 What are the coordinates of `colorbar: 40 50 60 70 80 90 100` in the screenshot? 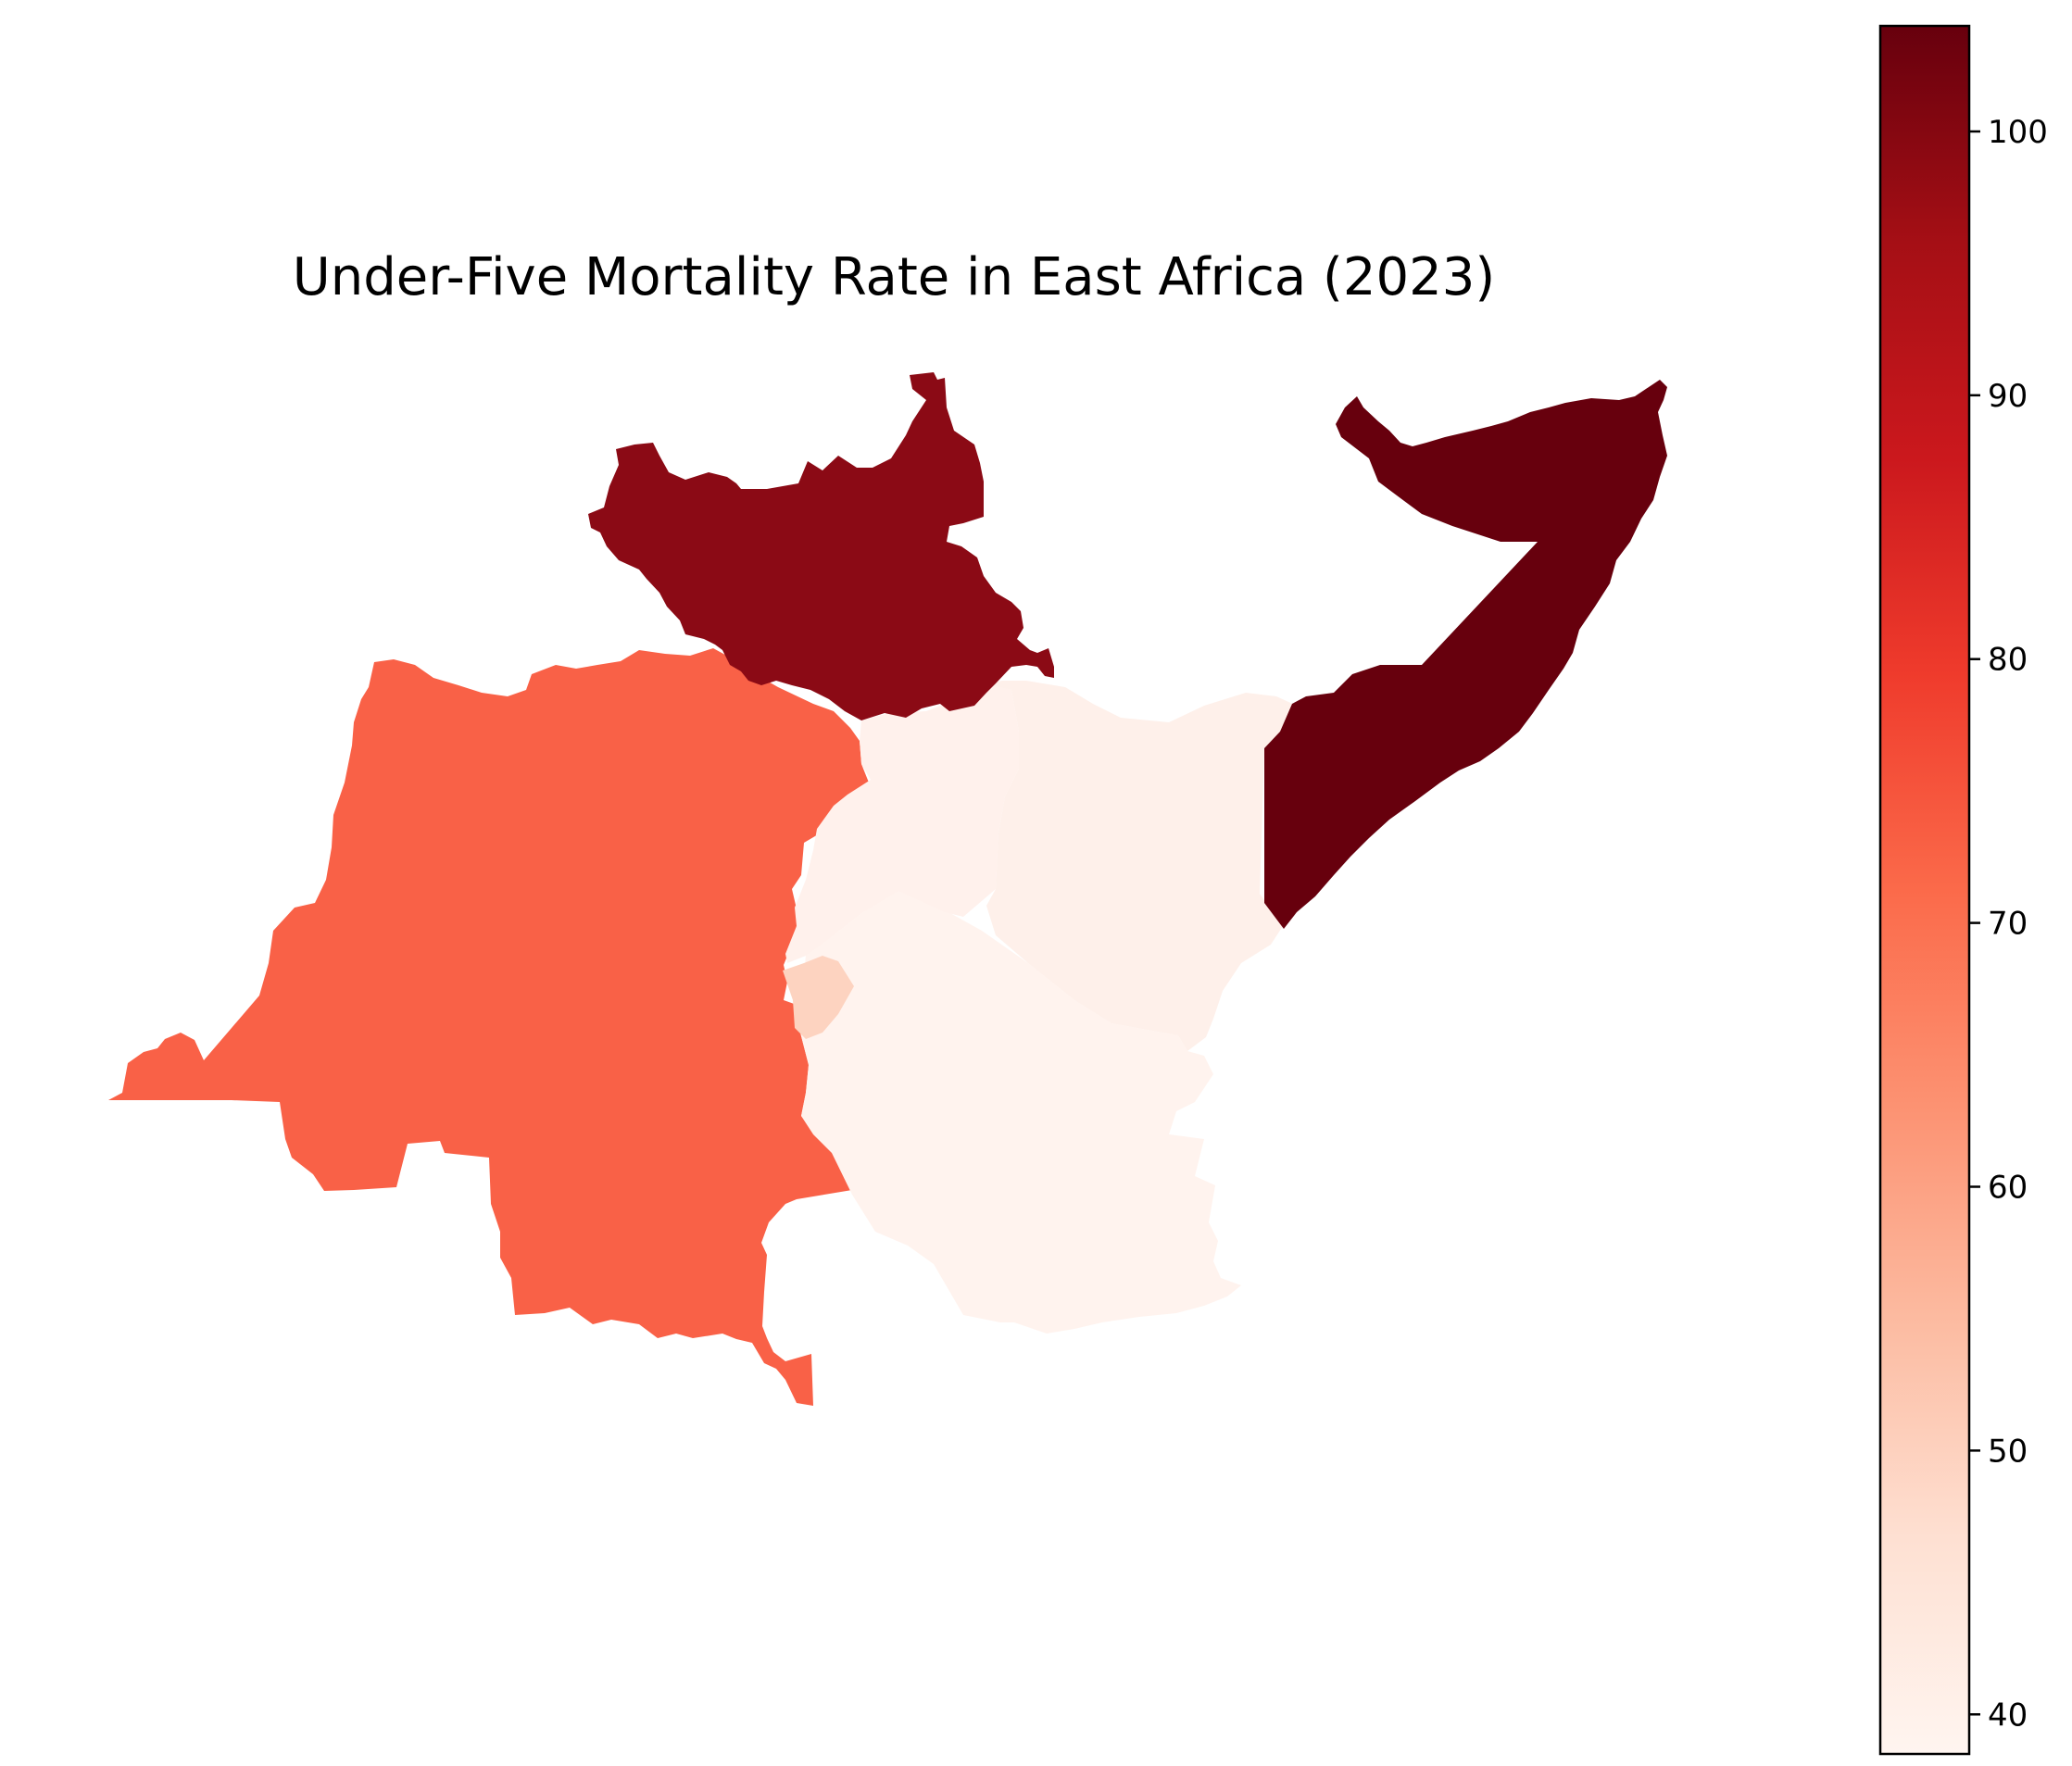 It's located at (1963, 890).